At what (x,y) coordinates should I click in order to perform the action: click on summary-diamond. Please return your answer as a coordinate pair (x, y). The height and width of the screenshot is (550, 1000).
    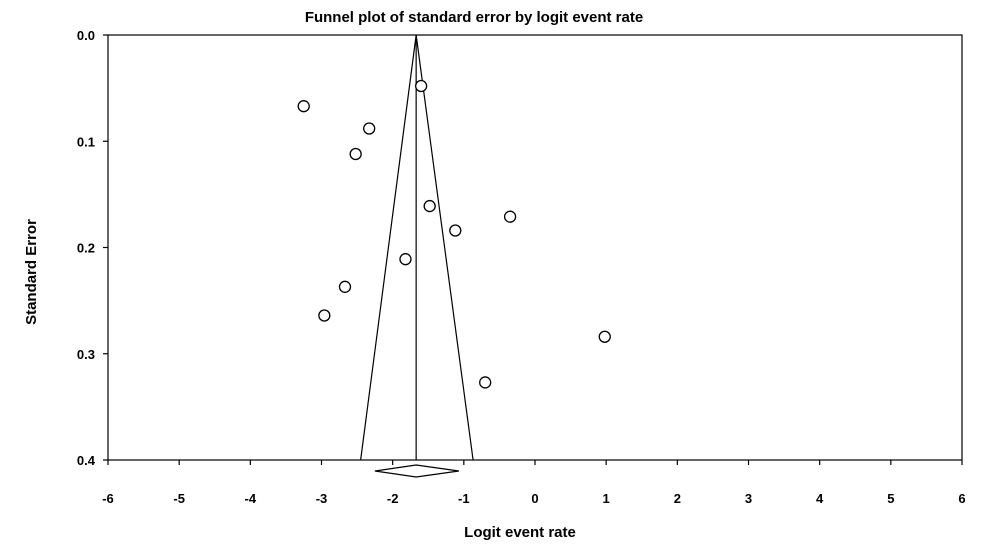
    Looking at the image, I should click on (416, 471).